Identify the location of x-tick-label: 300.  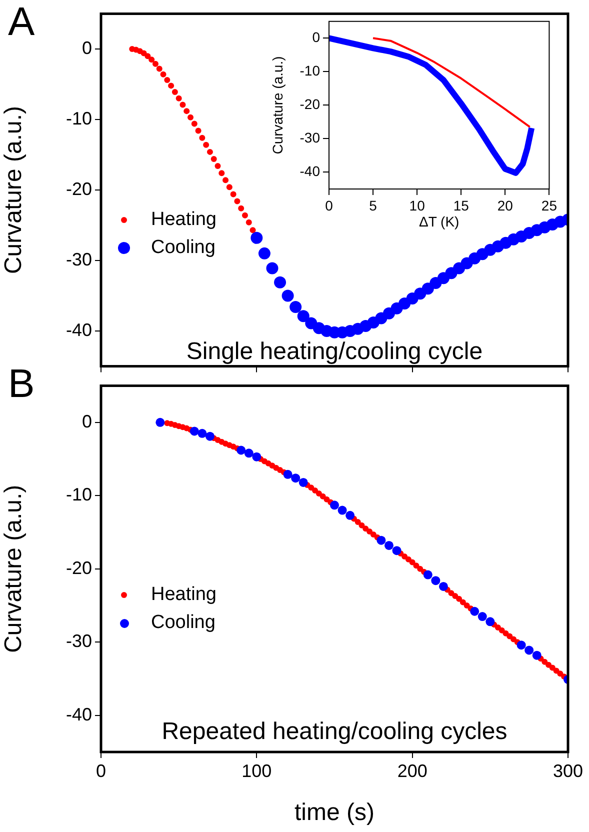
(568, 770).